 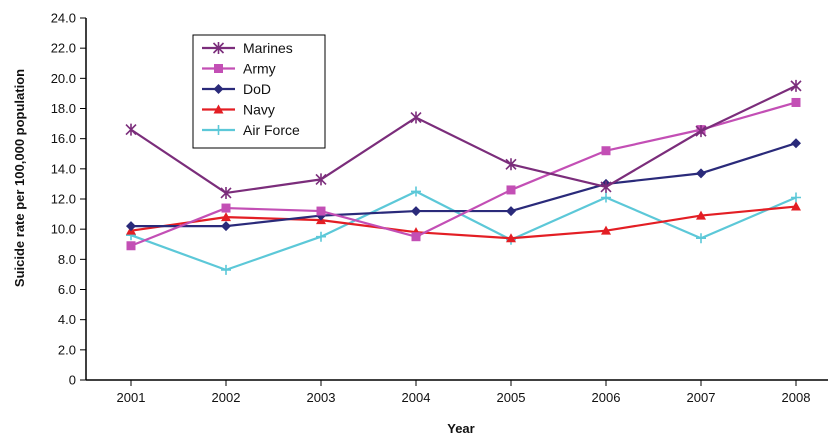 What do you see at coordinates (67, 319) in the screenshot?
I see `y-tick-label: 4.0` at bounding box center [67, 319].